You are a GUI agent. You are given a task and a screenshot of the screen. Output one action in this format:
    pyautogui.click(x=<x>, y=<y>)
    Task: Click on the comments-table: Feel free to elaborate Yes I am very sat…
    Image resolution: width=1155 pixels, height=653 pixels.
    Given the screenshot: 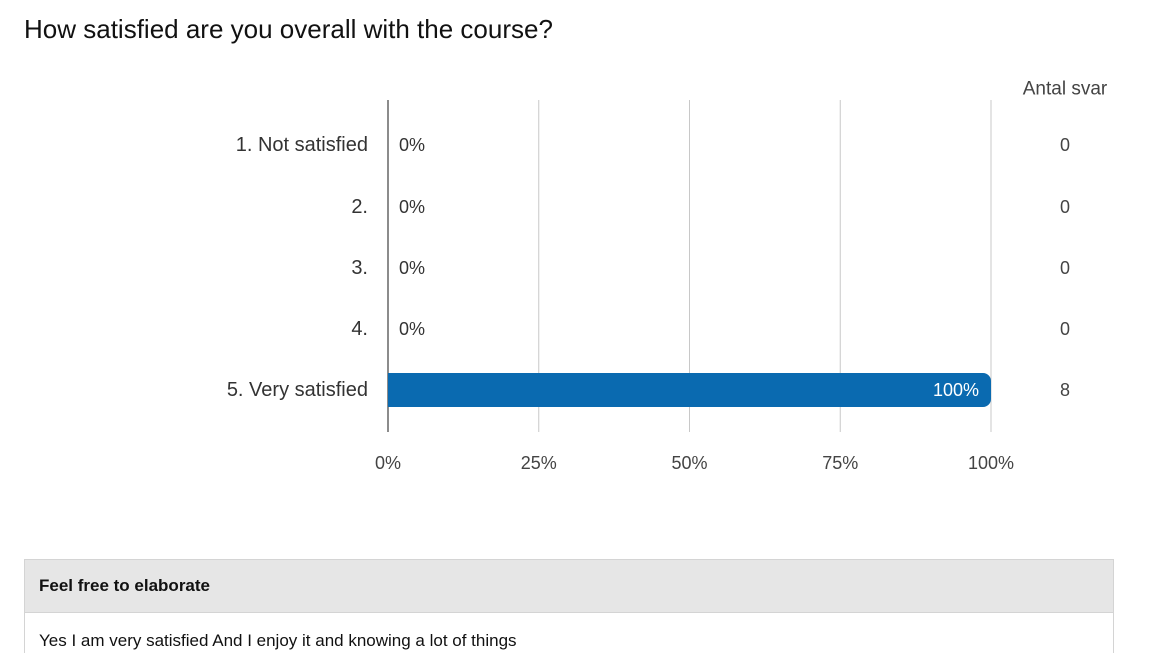 What is the action you would take?
    pyautogui.click(x=569, y=606)
    